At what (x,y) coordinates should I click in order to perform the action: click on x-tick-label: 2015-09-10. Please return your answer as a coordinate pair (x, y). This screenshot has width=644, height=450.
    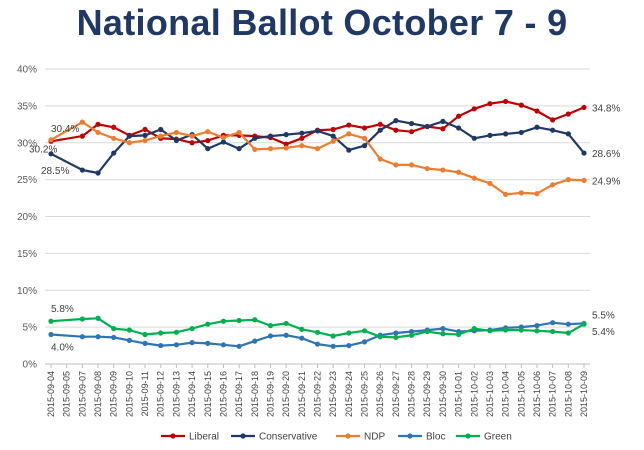
    Looking at the image, I should click on (129, 394).